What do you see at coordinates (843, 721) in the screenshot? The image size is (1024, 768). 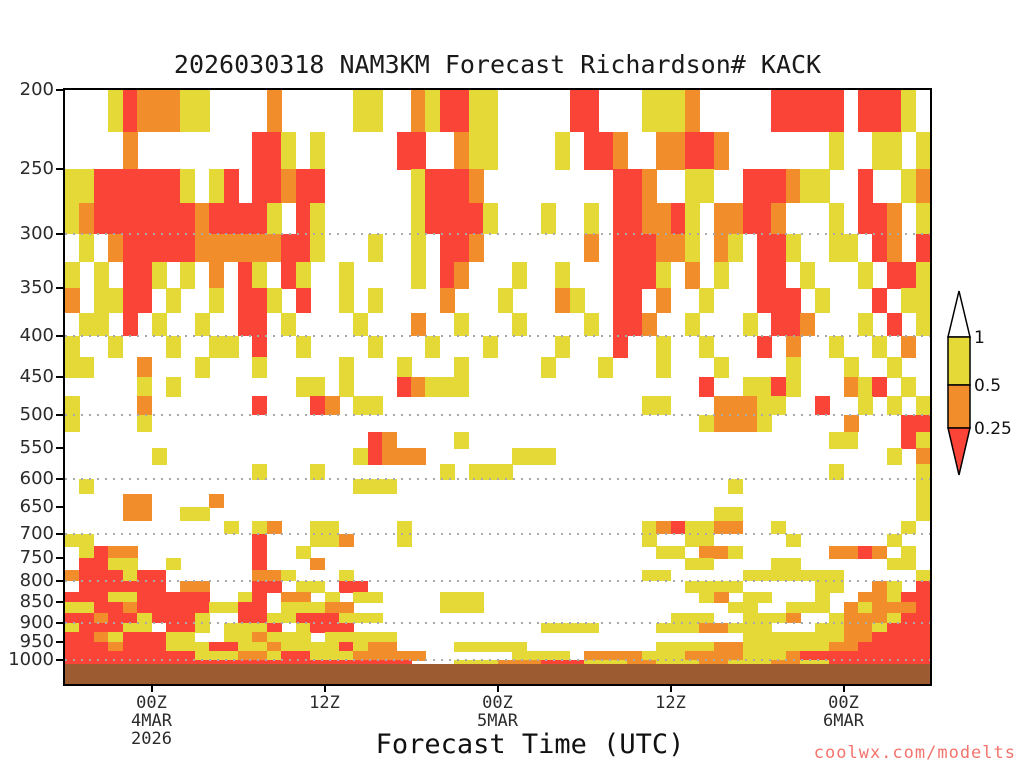 I see `x-tick-label-h54-line1: 6MAR` at bounding box center [843, 721].